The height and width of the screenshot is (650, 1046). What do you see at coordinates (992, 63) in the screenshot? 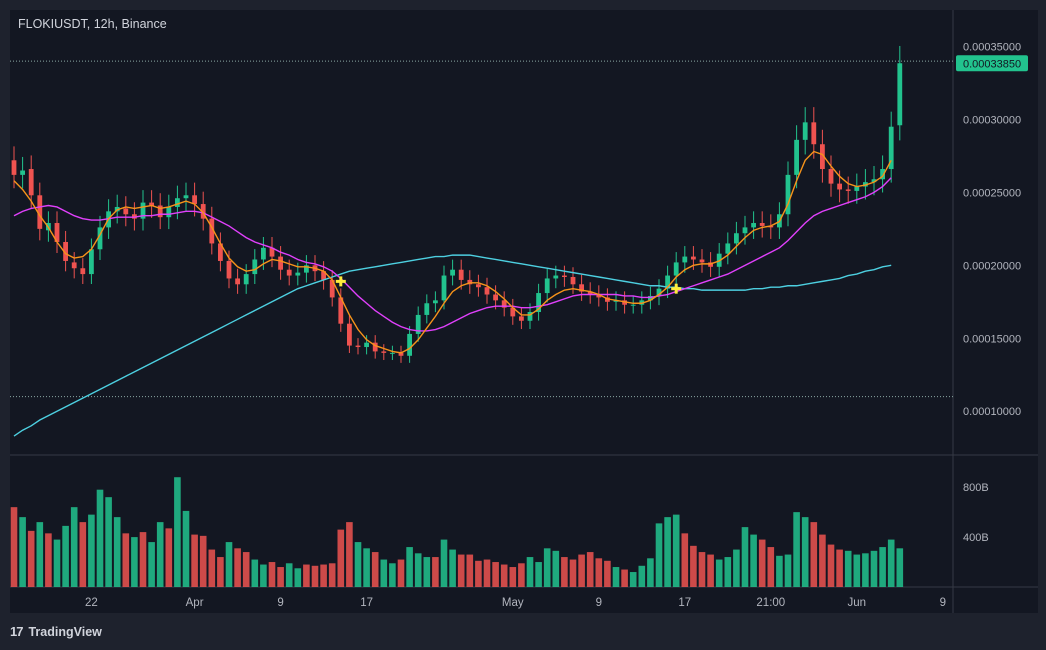
I see `last-price-tag` at bounding box center [992, 63].